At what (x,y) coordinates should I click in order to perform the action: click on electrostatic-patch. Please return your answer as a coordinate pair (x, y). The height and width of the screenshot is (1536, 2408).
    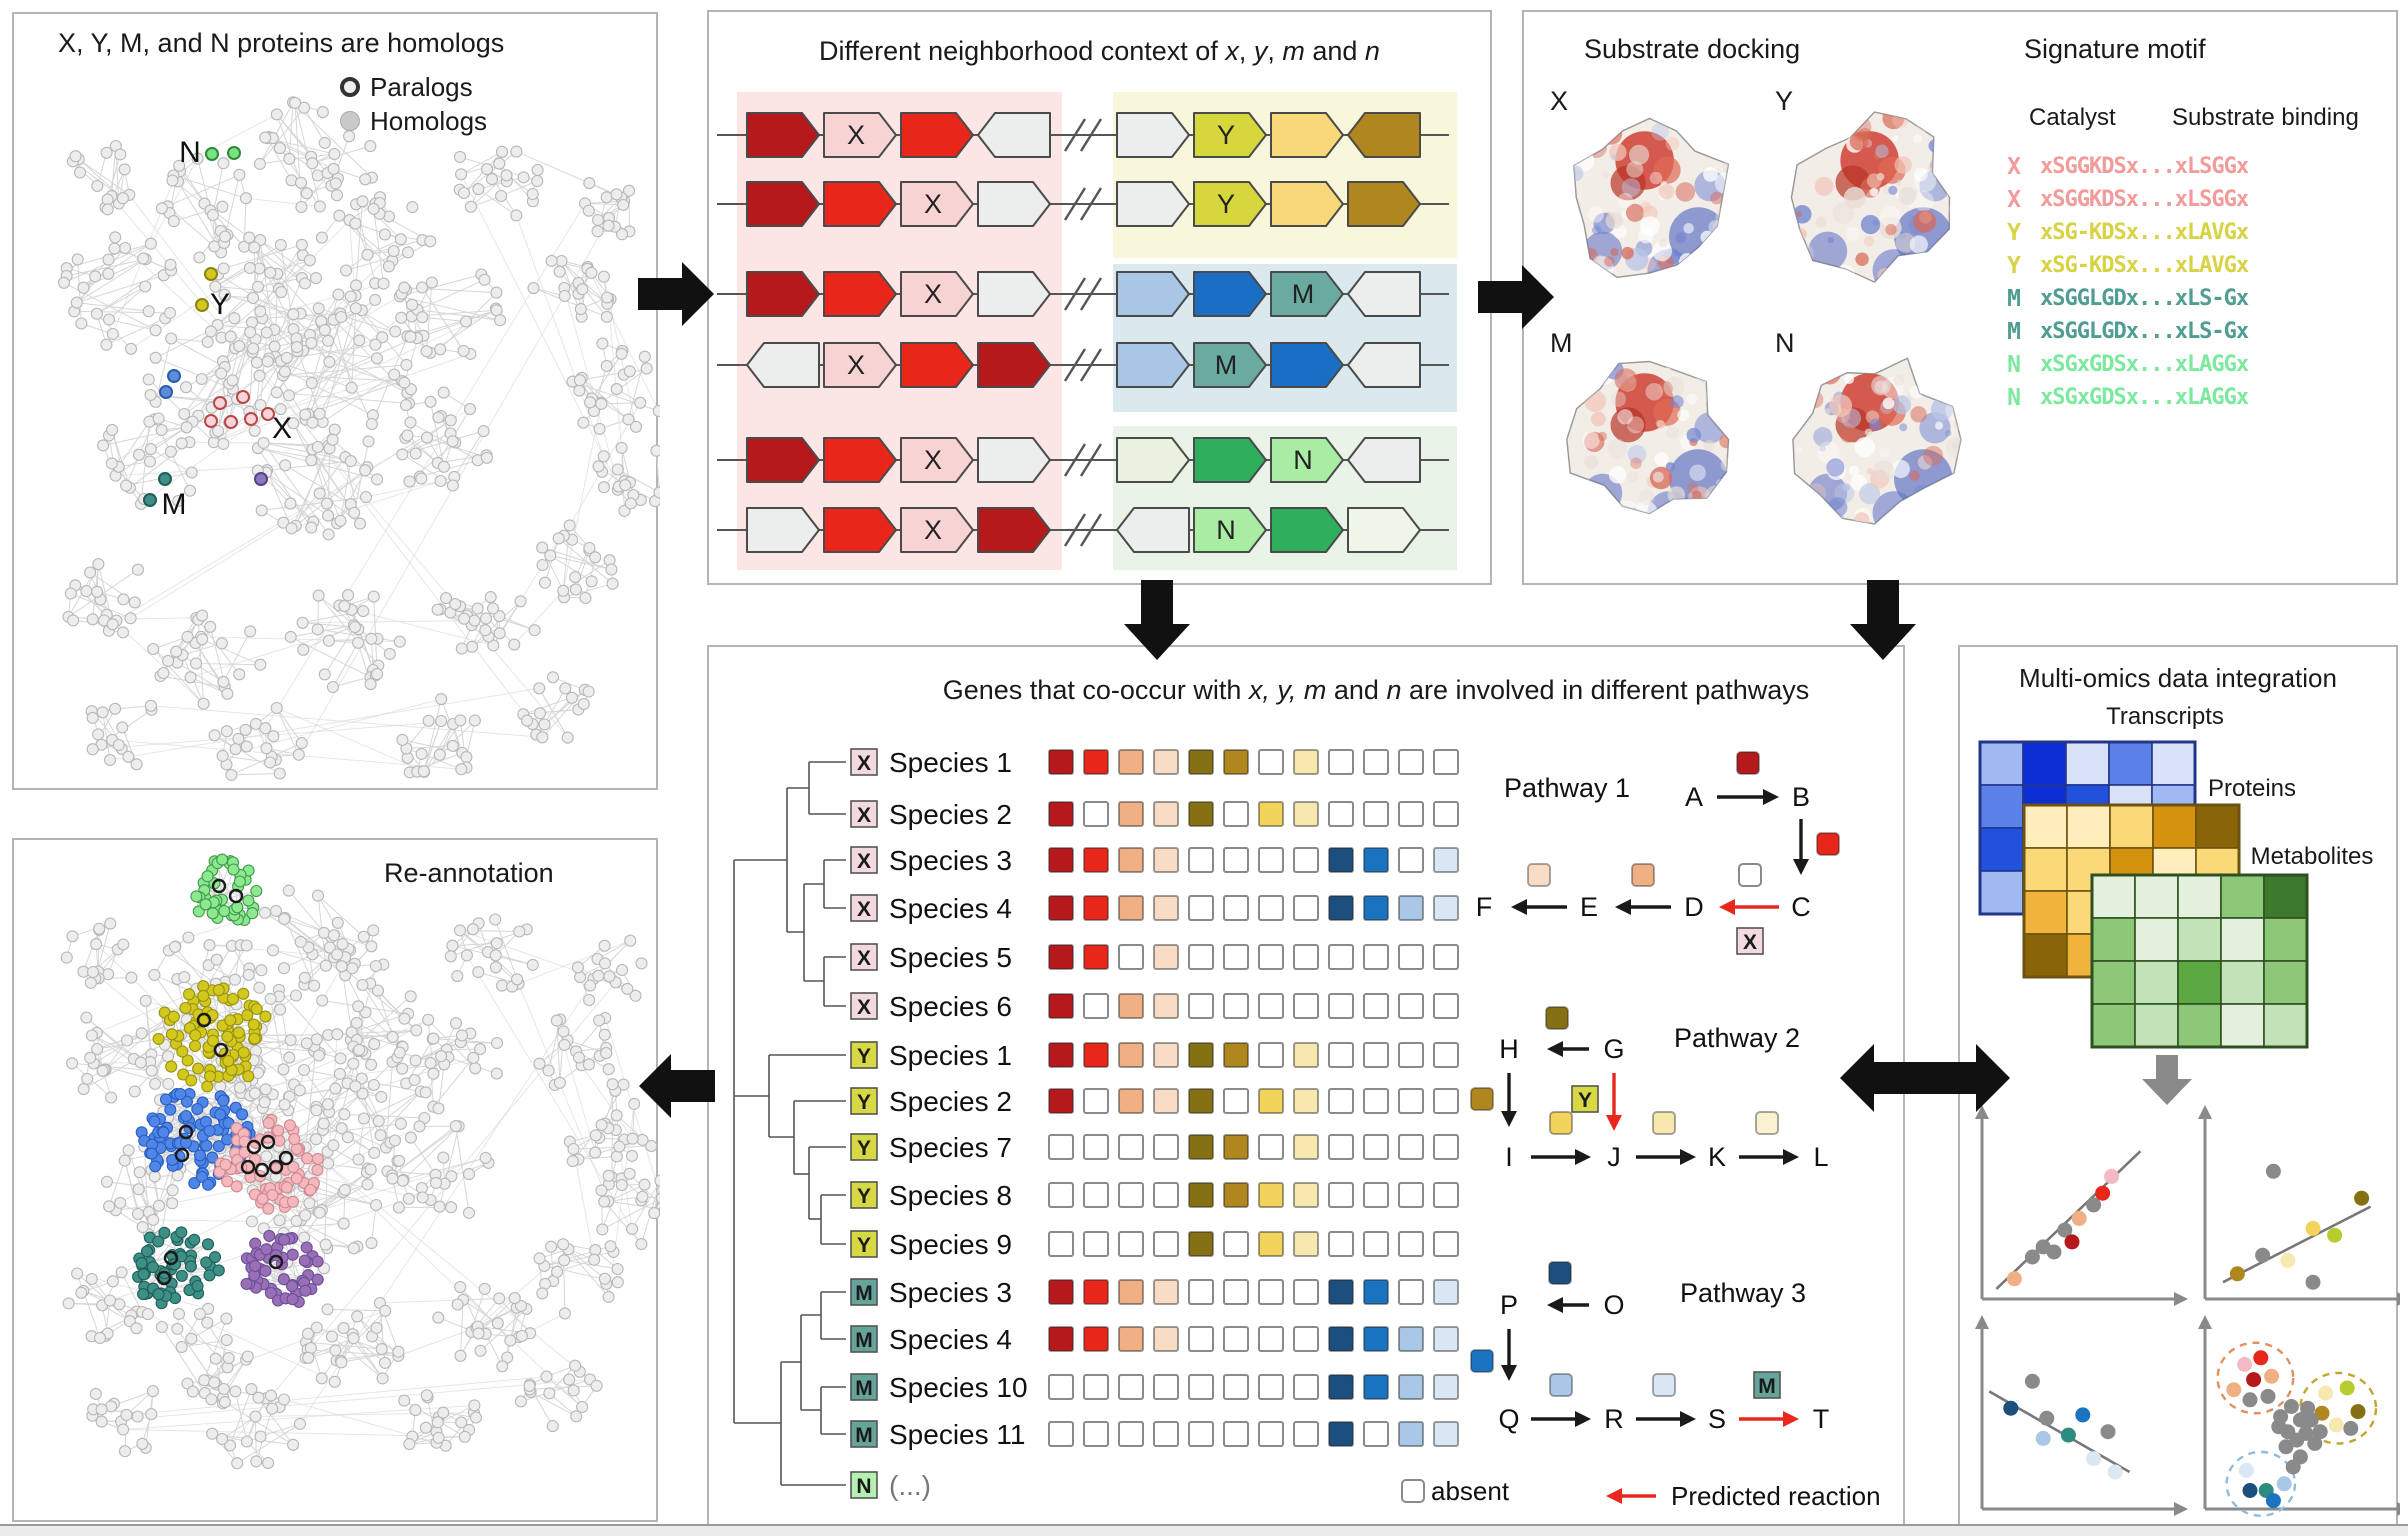
    Looking at the image, I should click on (1894, 266).